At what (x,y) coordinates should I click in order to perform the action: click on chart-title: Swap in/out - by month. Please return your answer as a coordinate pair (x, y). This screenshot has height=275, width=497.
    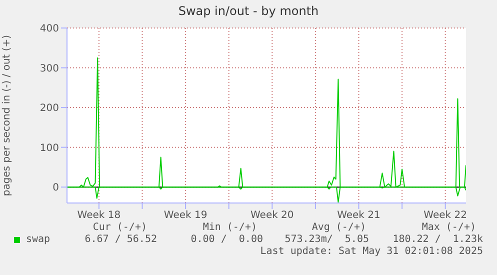
    Looking at the image, I should click on (248, 11).